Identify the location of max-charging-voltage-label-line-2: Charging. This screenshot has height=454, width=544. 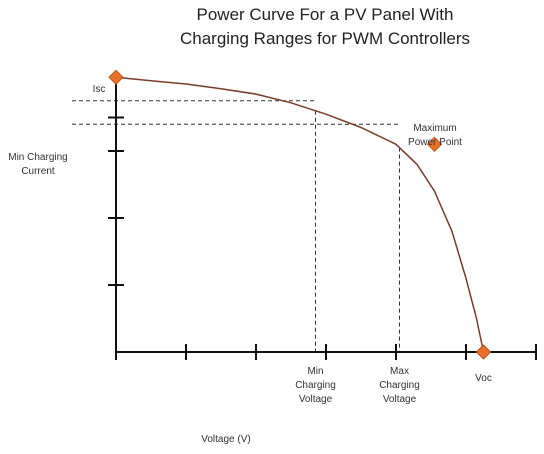
(399, 385).